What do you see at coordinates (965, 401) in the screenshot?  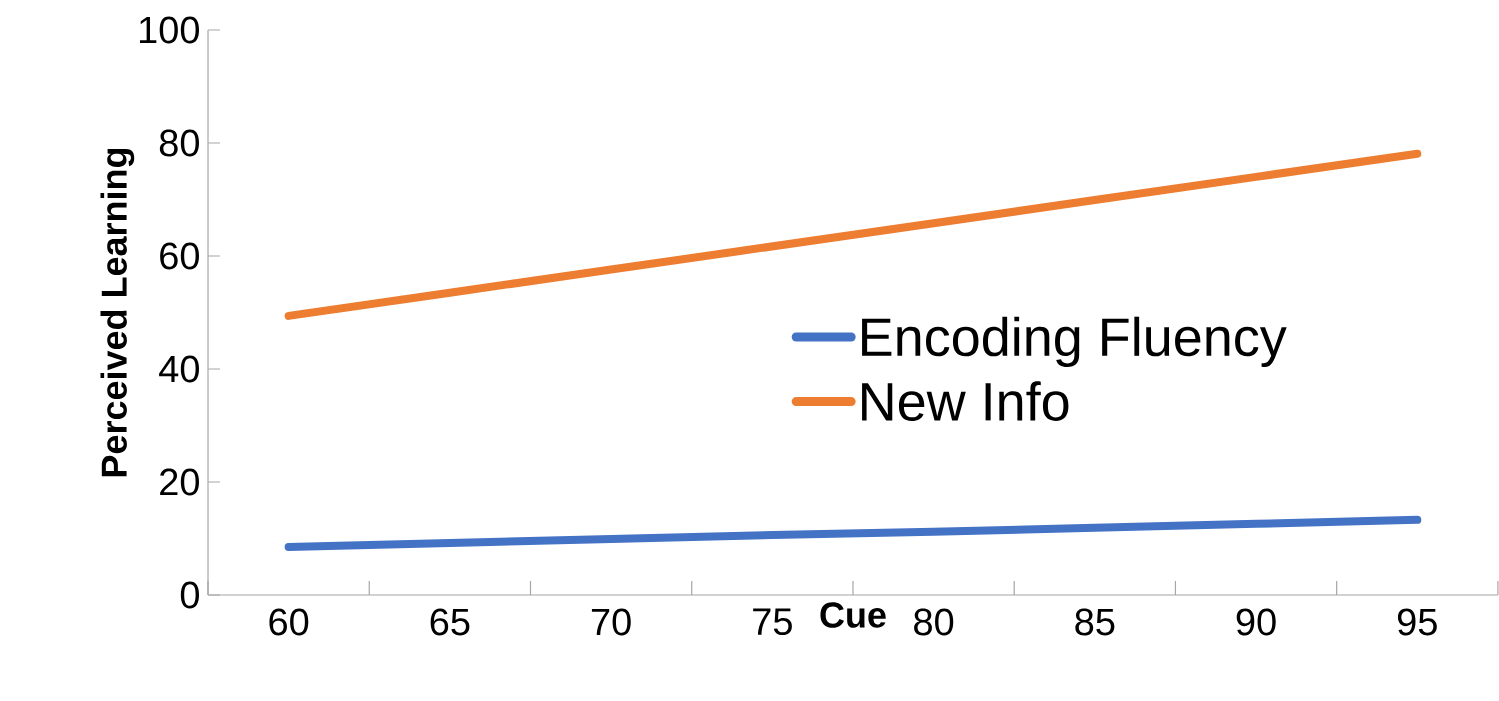 I see `legend-label: New Info` at bounding box center [965, 401].